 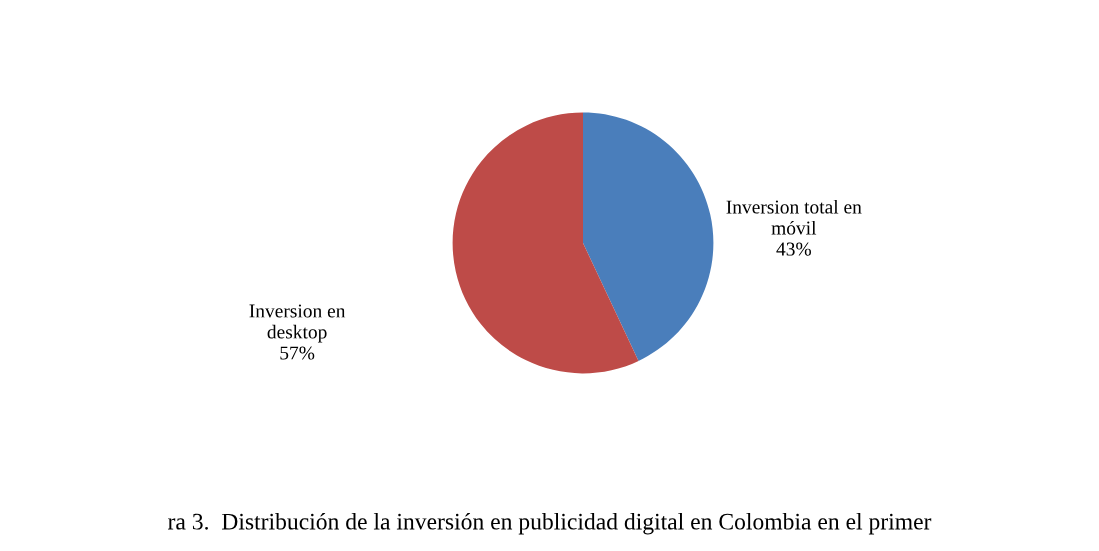 What do you see at coordinates (550, 523) in the screenshot?
I see `text: ra 3. Distribución de la inversión en publicidad digital en Colombia en el primer` at bounding box center [550, 523].